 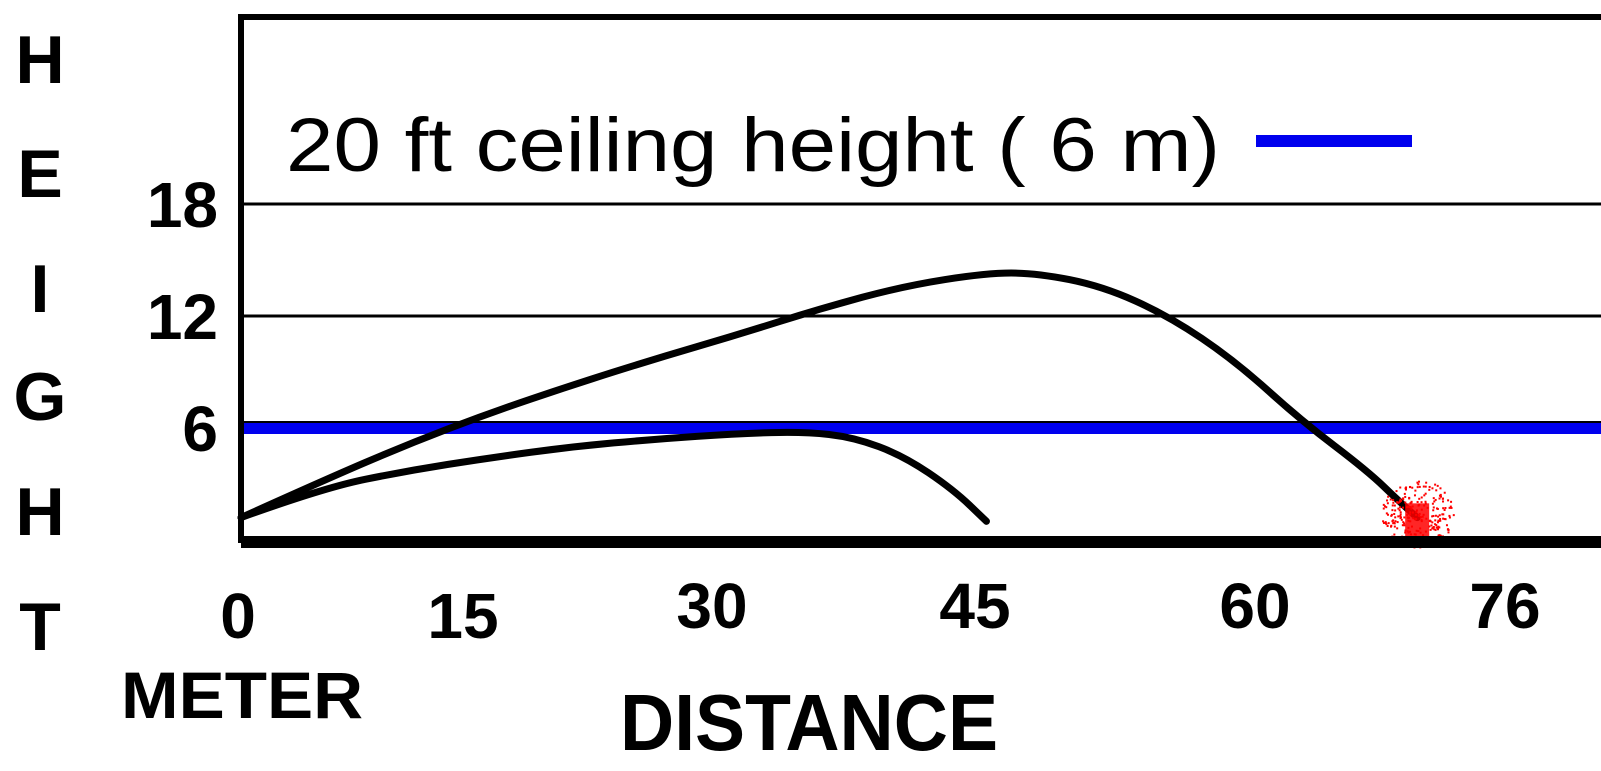 What do you see at coordinates (40, 289) in the screenshot?
I see `y-title-letter-3: I` at bounding box center [40, 289].